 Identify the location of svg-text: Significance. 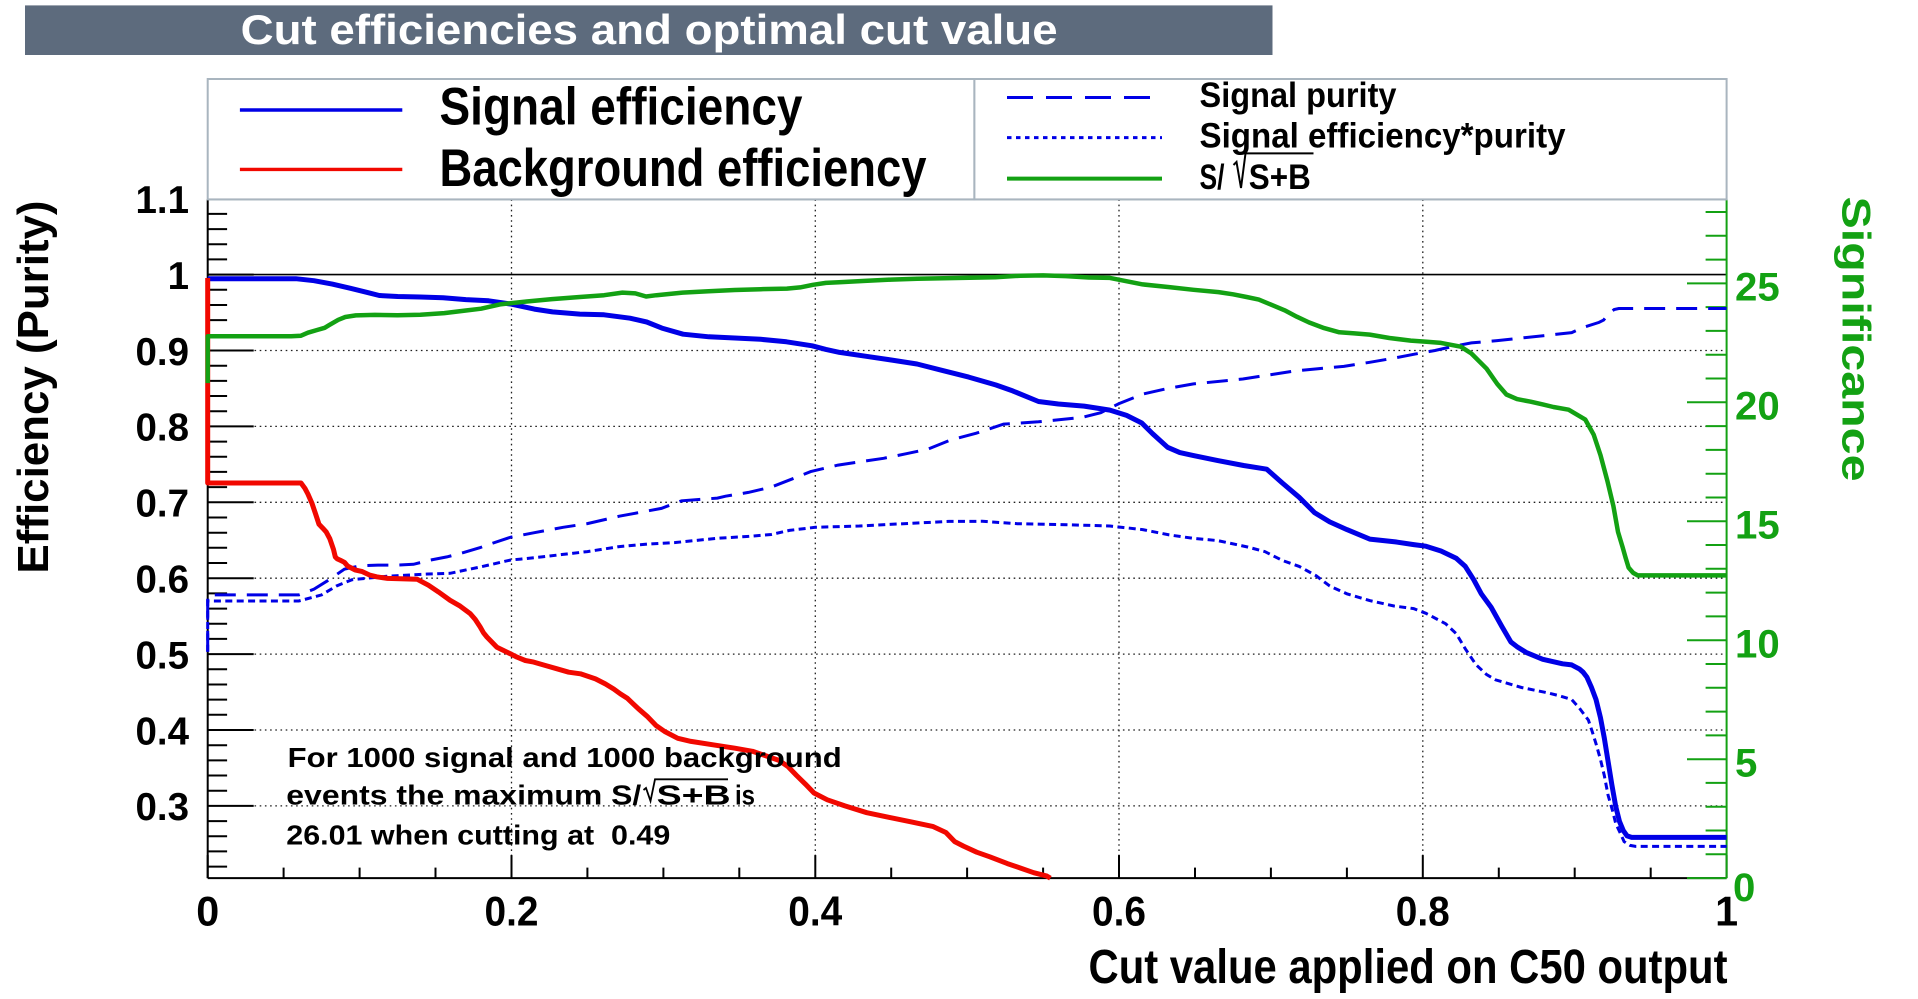
(1856, 339).